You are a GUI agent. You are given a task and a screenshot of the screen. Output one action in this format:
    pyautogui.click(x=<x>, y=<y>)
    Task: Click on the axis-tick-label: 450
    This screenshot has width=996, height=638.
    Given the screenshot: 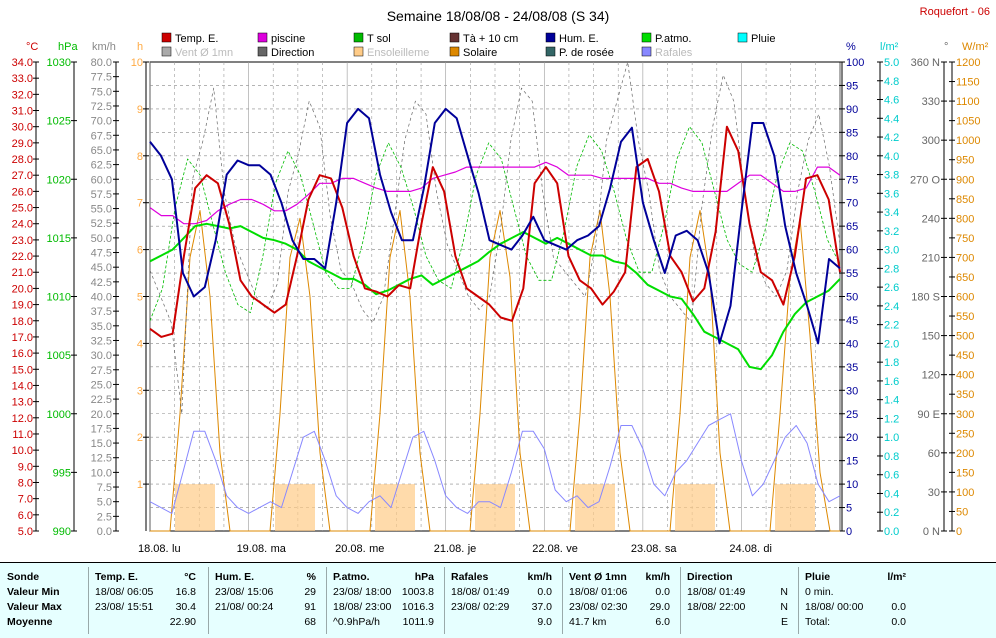 What is the action you would take?
    pyautogui.click(x=965, y=356)
    